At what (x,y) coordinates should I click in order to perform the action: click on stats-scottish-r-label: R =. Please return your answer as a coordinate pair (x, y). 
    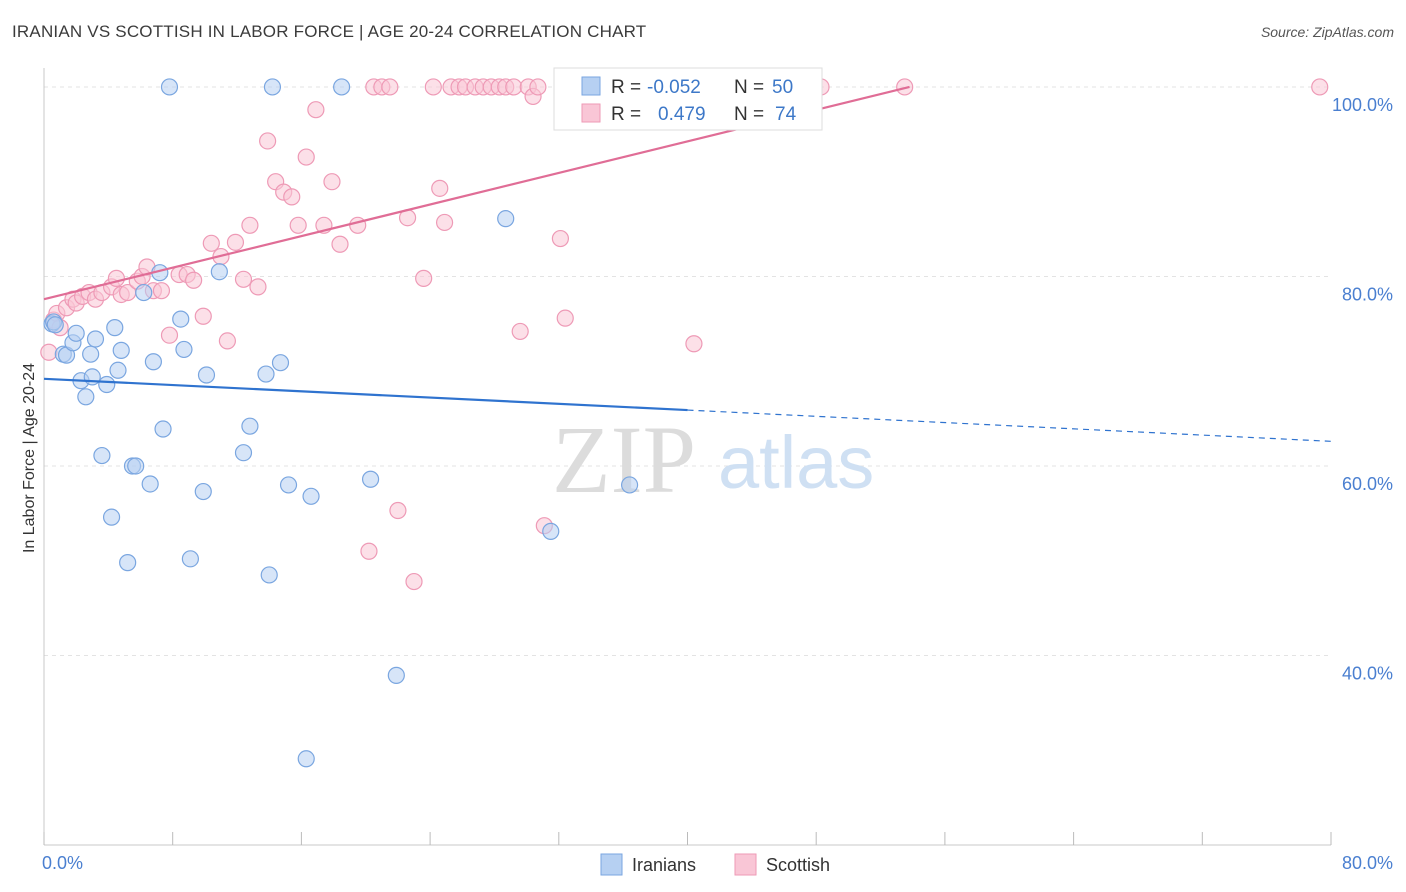
    Looking at the image, I should click on (626, 114).